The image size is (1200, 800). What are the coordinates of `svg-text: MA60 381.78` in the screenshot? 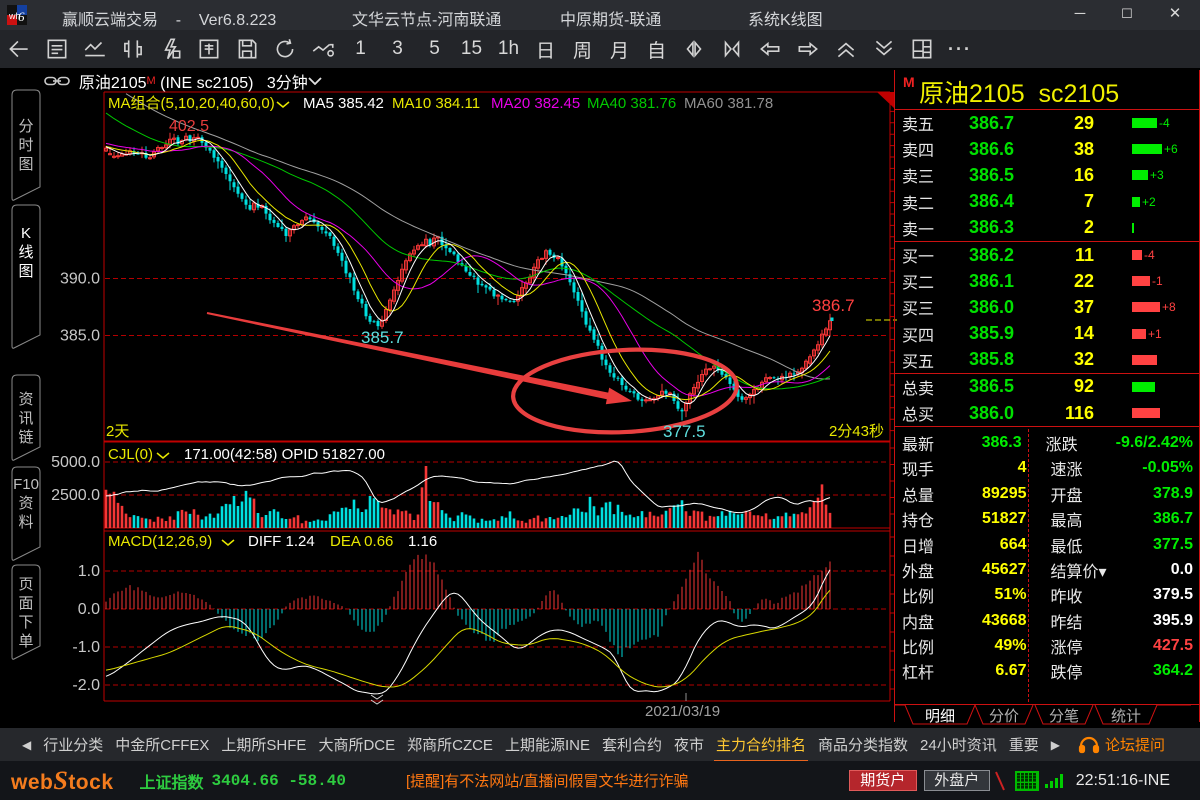 It's located at (728, 103).